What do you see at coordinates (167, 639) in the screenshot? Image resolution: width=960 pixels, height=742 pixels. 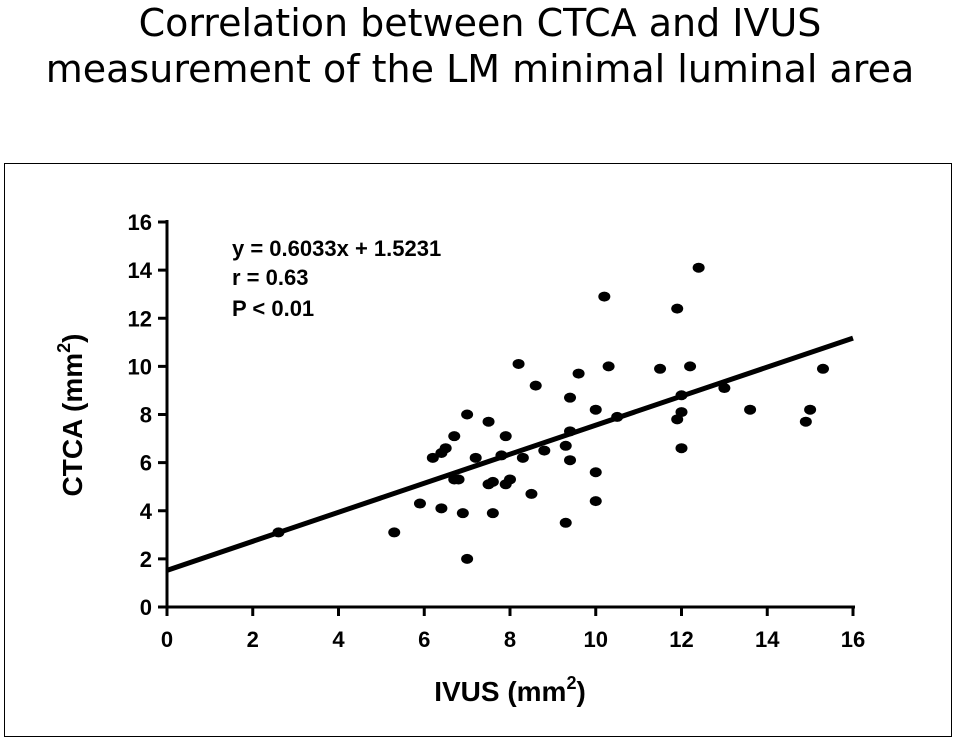 I see `x-tick-label: 0` at bounding box center [167, 639].